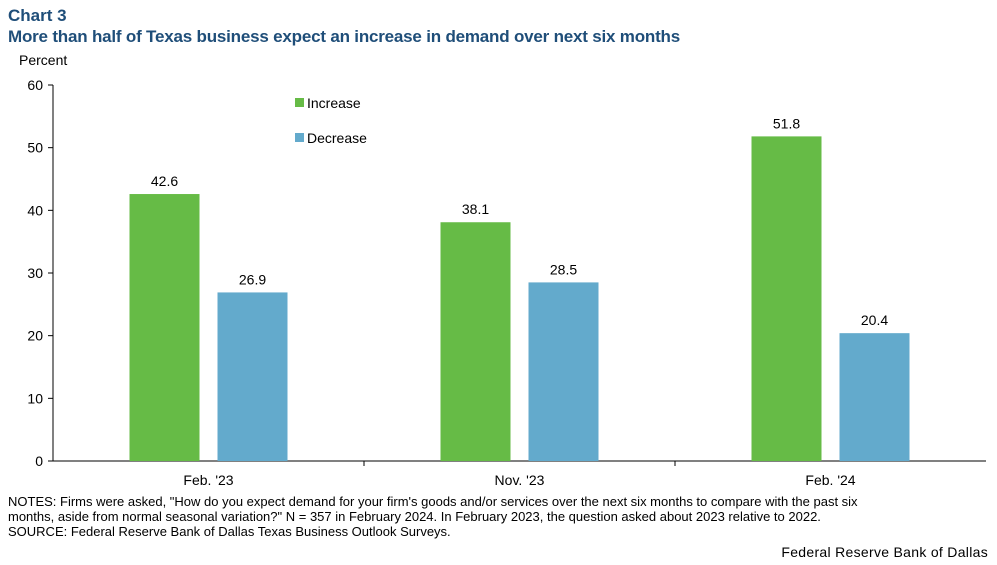 The width and height of the screenshot is (997, 565). I want to click on y-tick-label: 30, so click(35, 273).